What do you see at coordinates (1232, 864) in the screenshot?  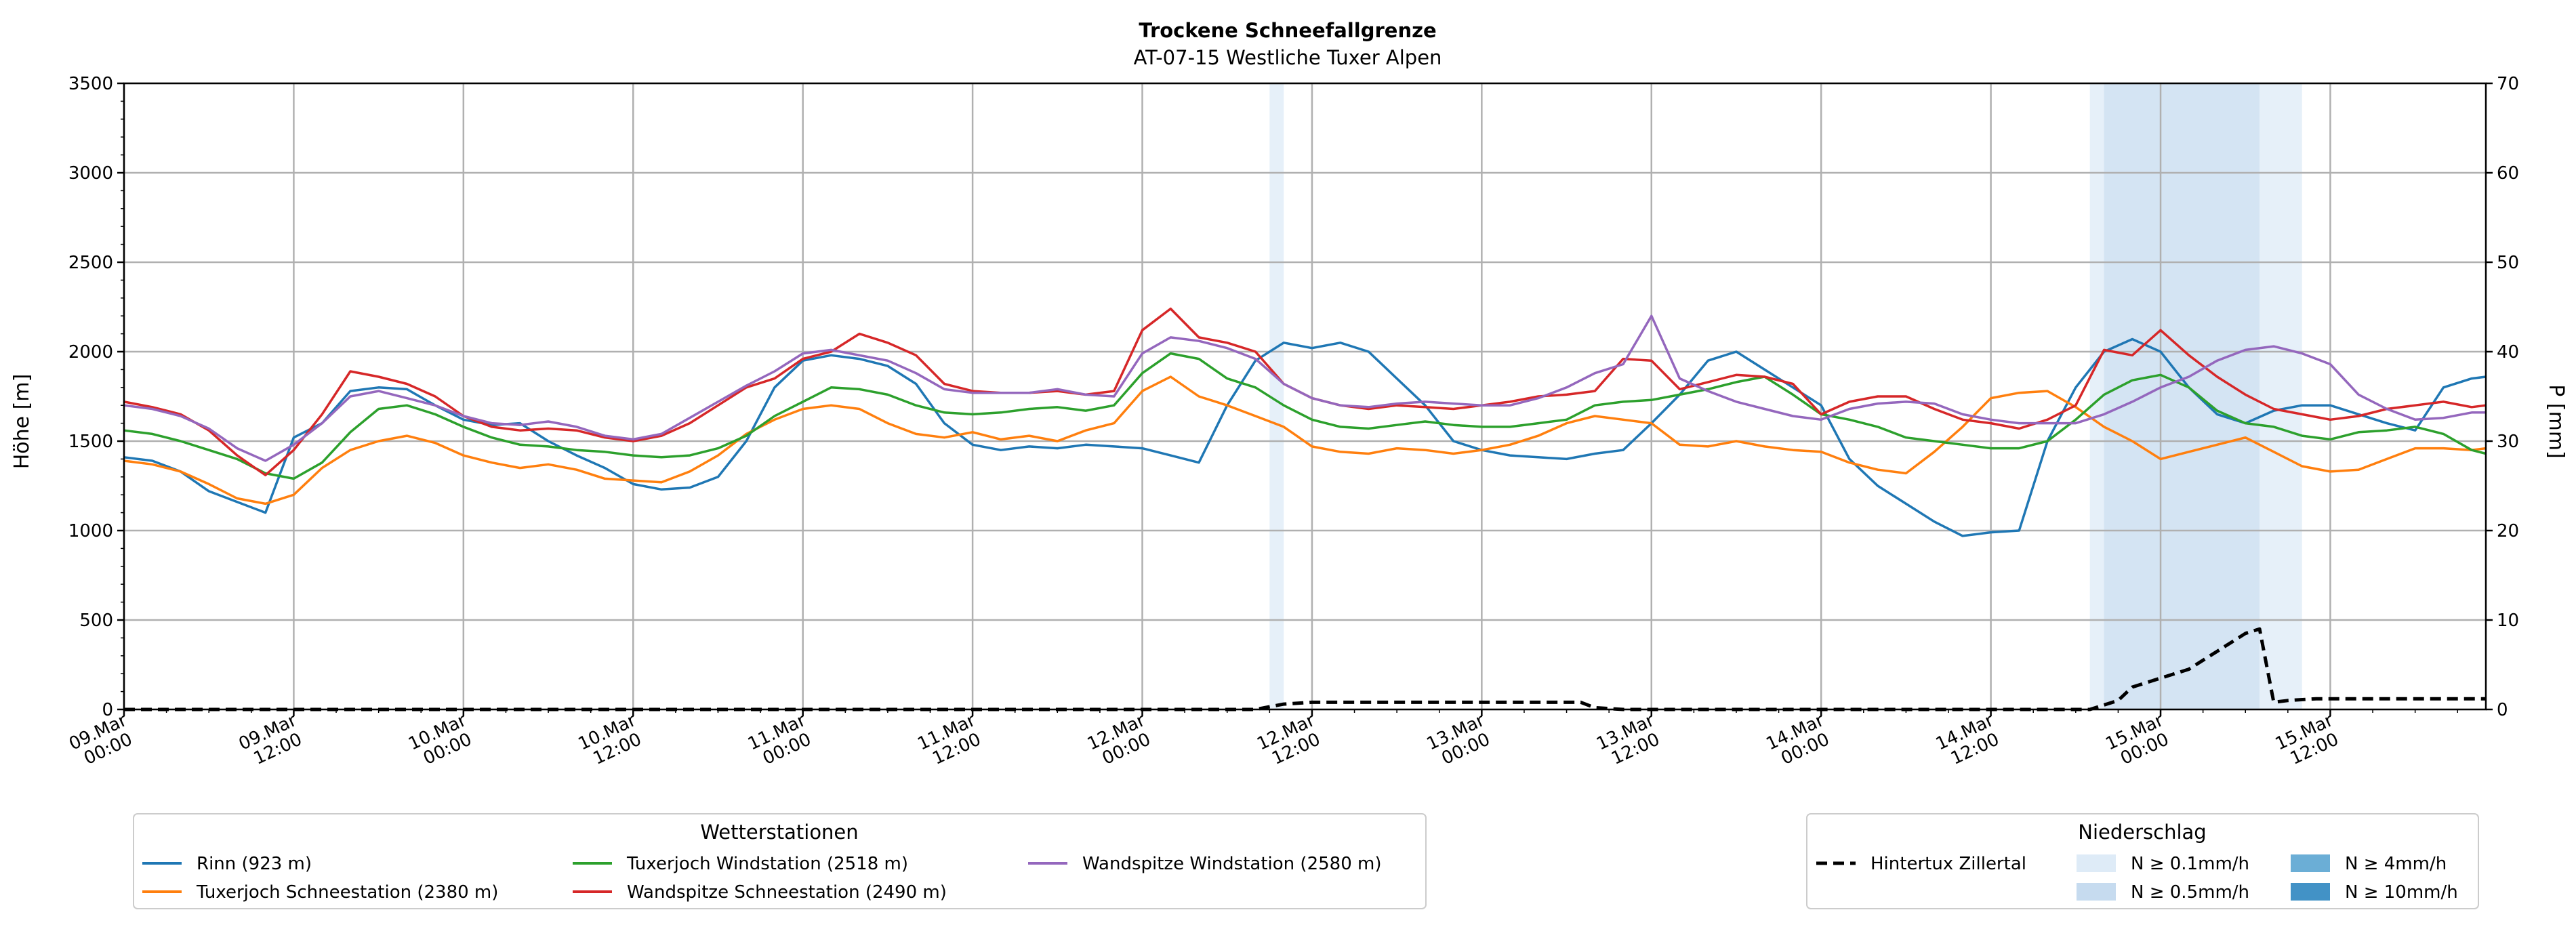 I see `legend-label: Wandspitze Windstation (2580 m)` at bounding box center [1232, 864].